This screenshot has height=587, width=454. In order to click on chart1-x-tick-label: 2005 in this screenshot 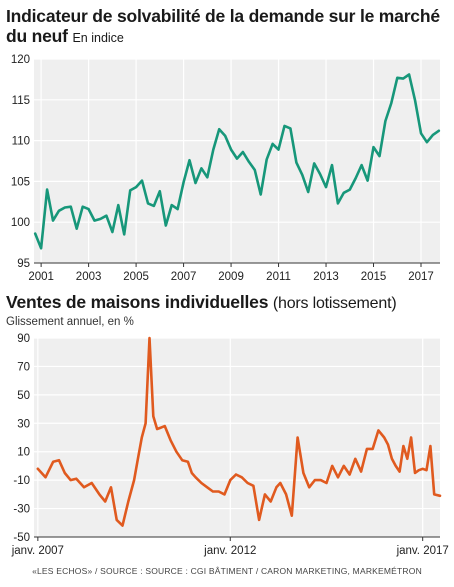, I will do `click(136, 277)`.